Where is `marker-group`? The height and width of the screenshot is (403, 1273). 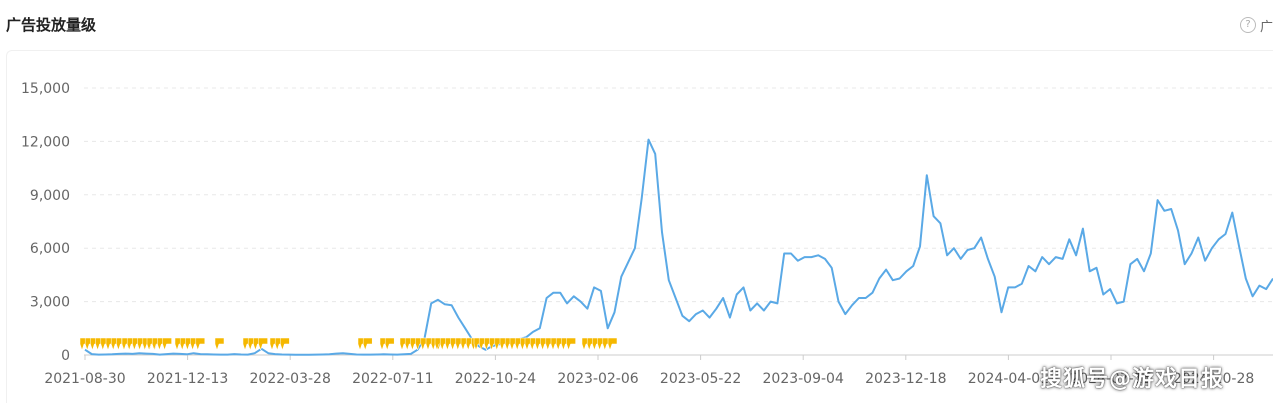 marker-group is located at coordinates (348, 344).